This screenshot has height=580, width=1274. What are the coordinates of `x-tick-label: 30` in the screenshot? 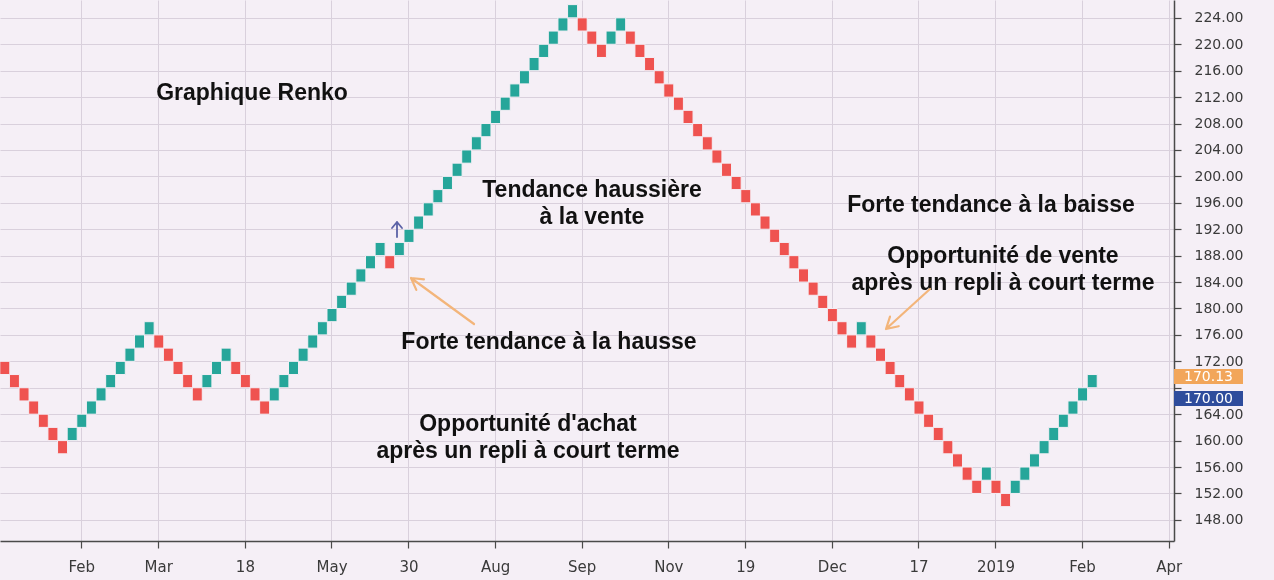 It's located at (409, 566).